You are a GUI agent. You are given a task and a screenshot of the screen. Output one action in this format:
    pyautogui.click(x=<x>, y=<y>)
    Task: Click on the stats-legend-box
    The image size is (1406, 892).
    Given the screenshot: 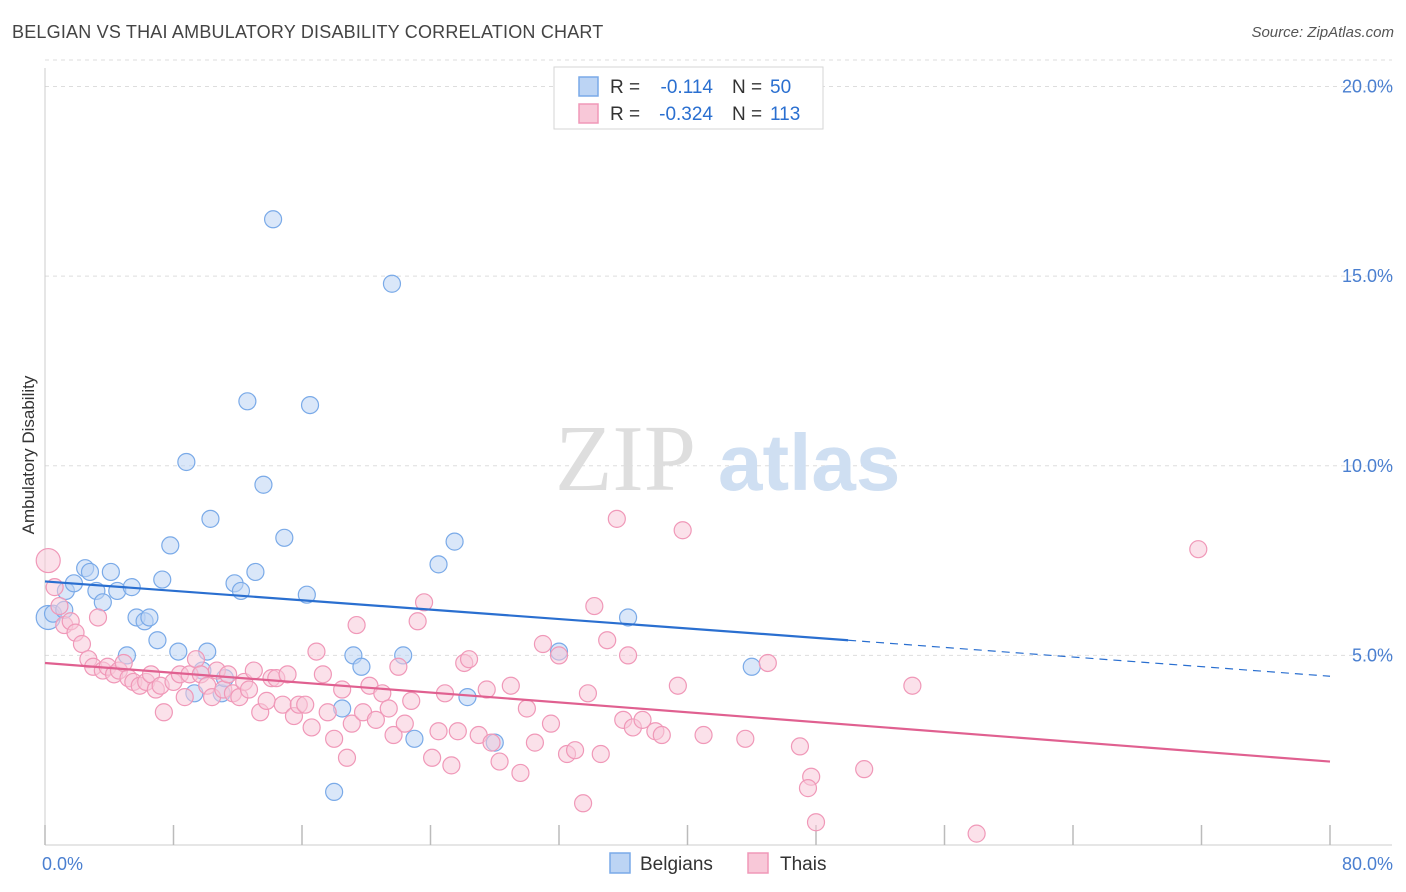 What is the action you would take?
    pyautogui.click(x=688, y=98)
    